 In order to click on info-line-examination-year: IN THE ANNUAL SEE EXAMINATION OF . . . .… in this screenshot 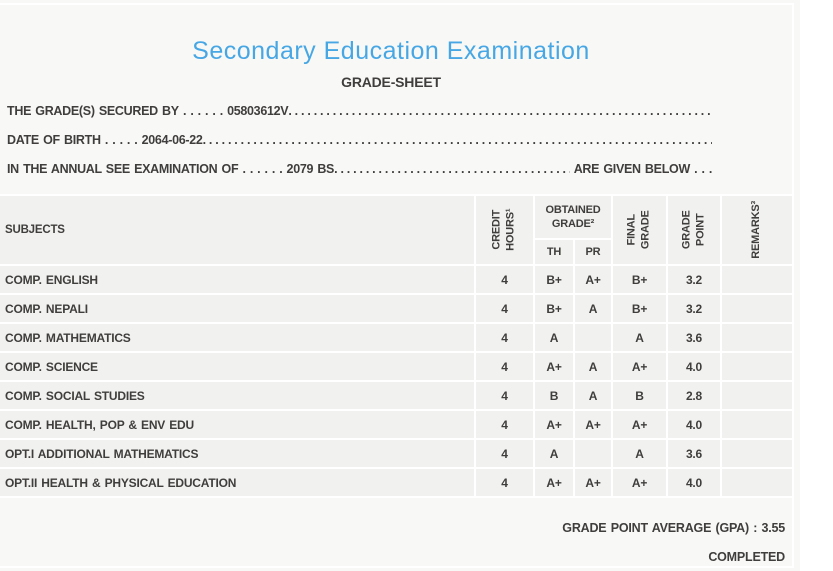, I will do `click(359, 168)`.